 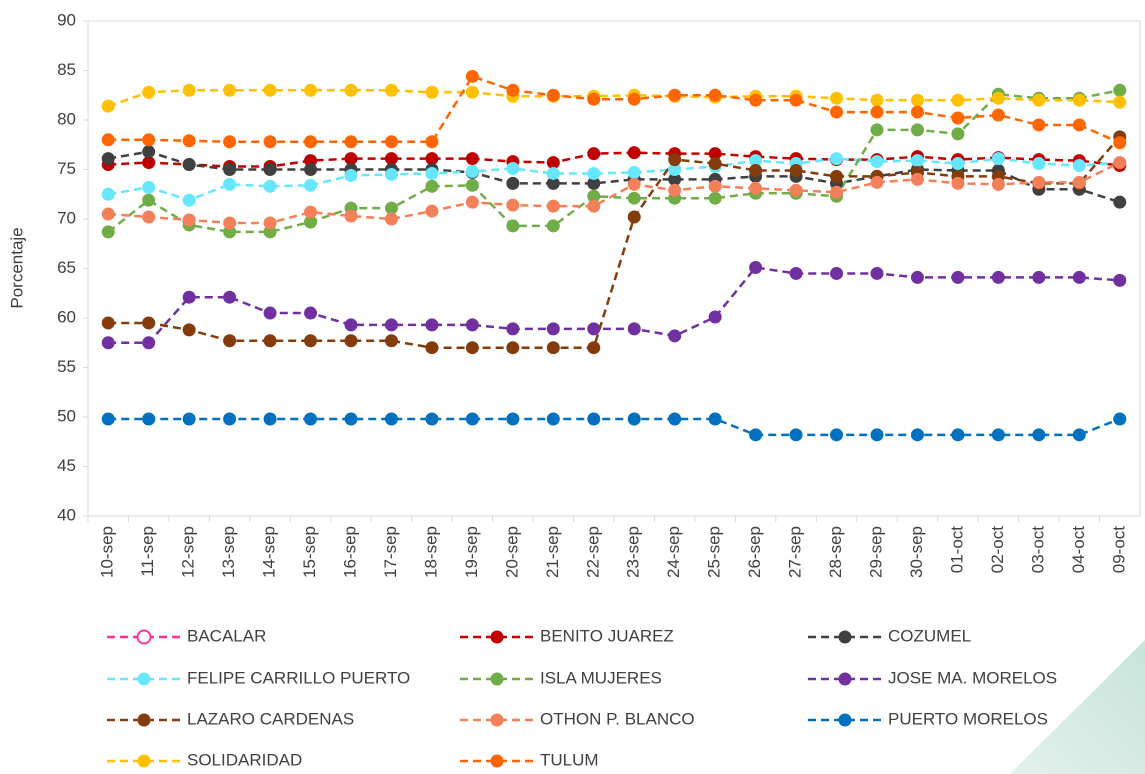 What do you see at coordinates (997, 550) in the screenshot?
I see `x-tick-label: 02-oct` at bounding box center [997, 550].